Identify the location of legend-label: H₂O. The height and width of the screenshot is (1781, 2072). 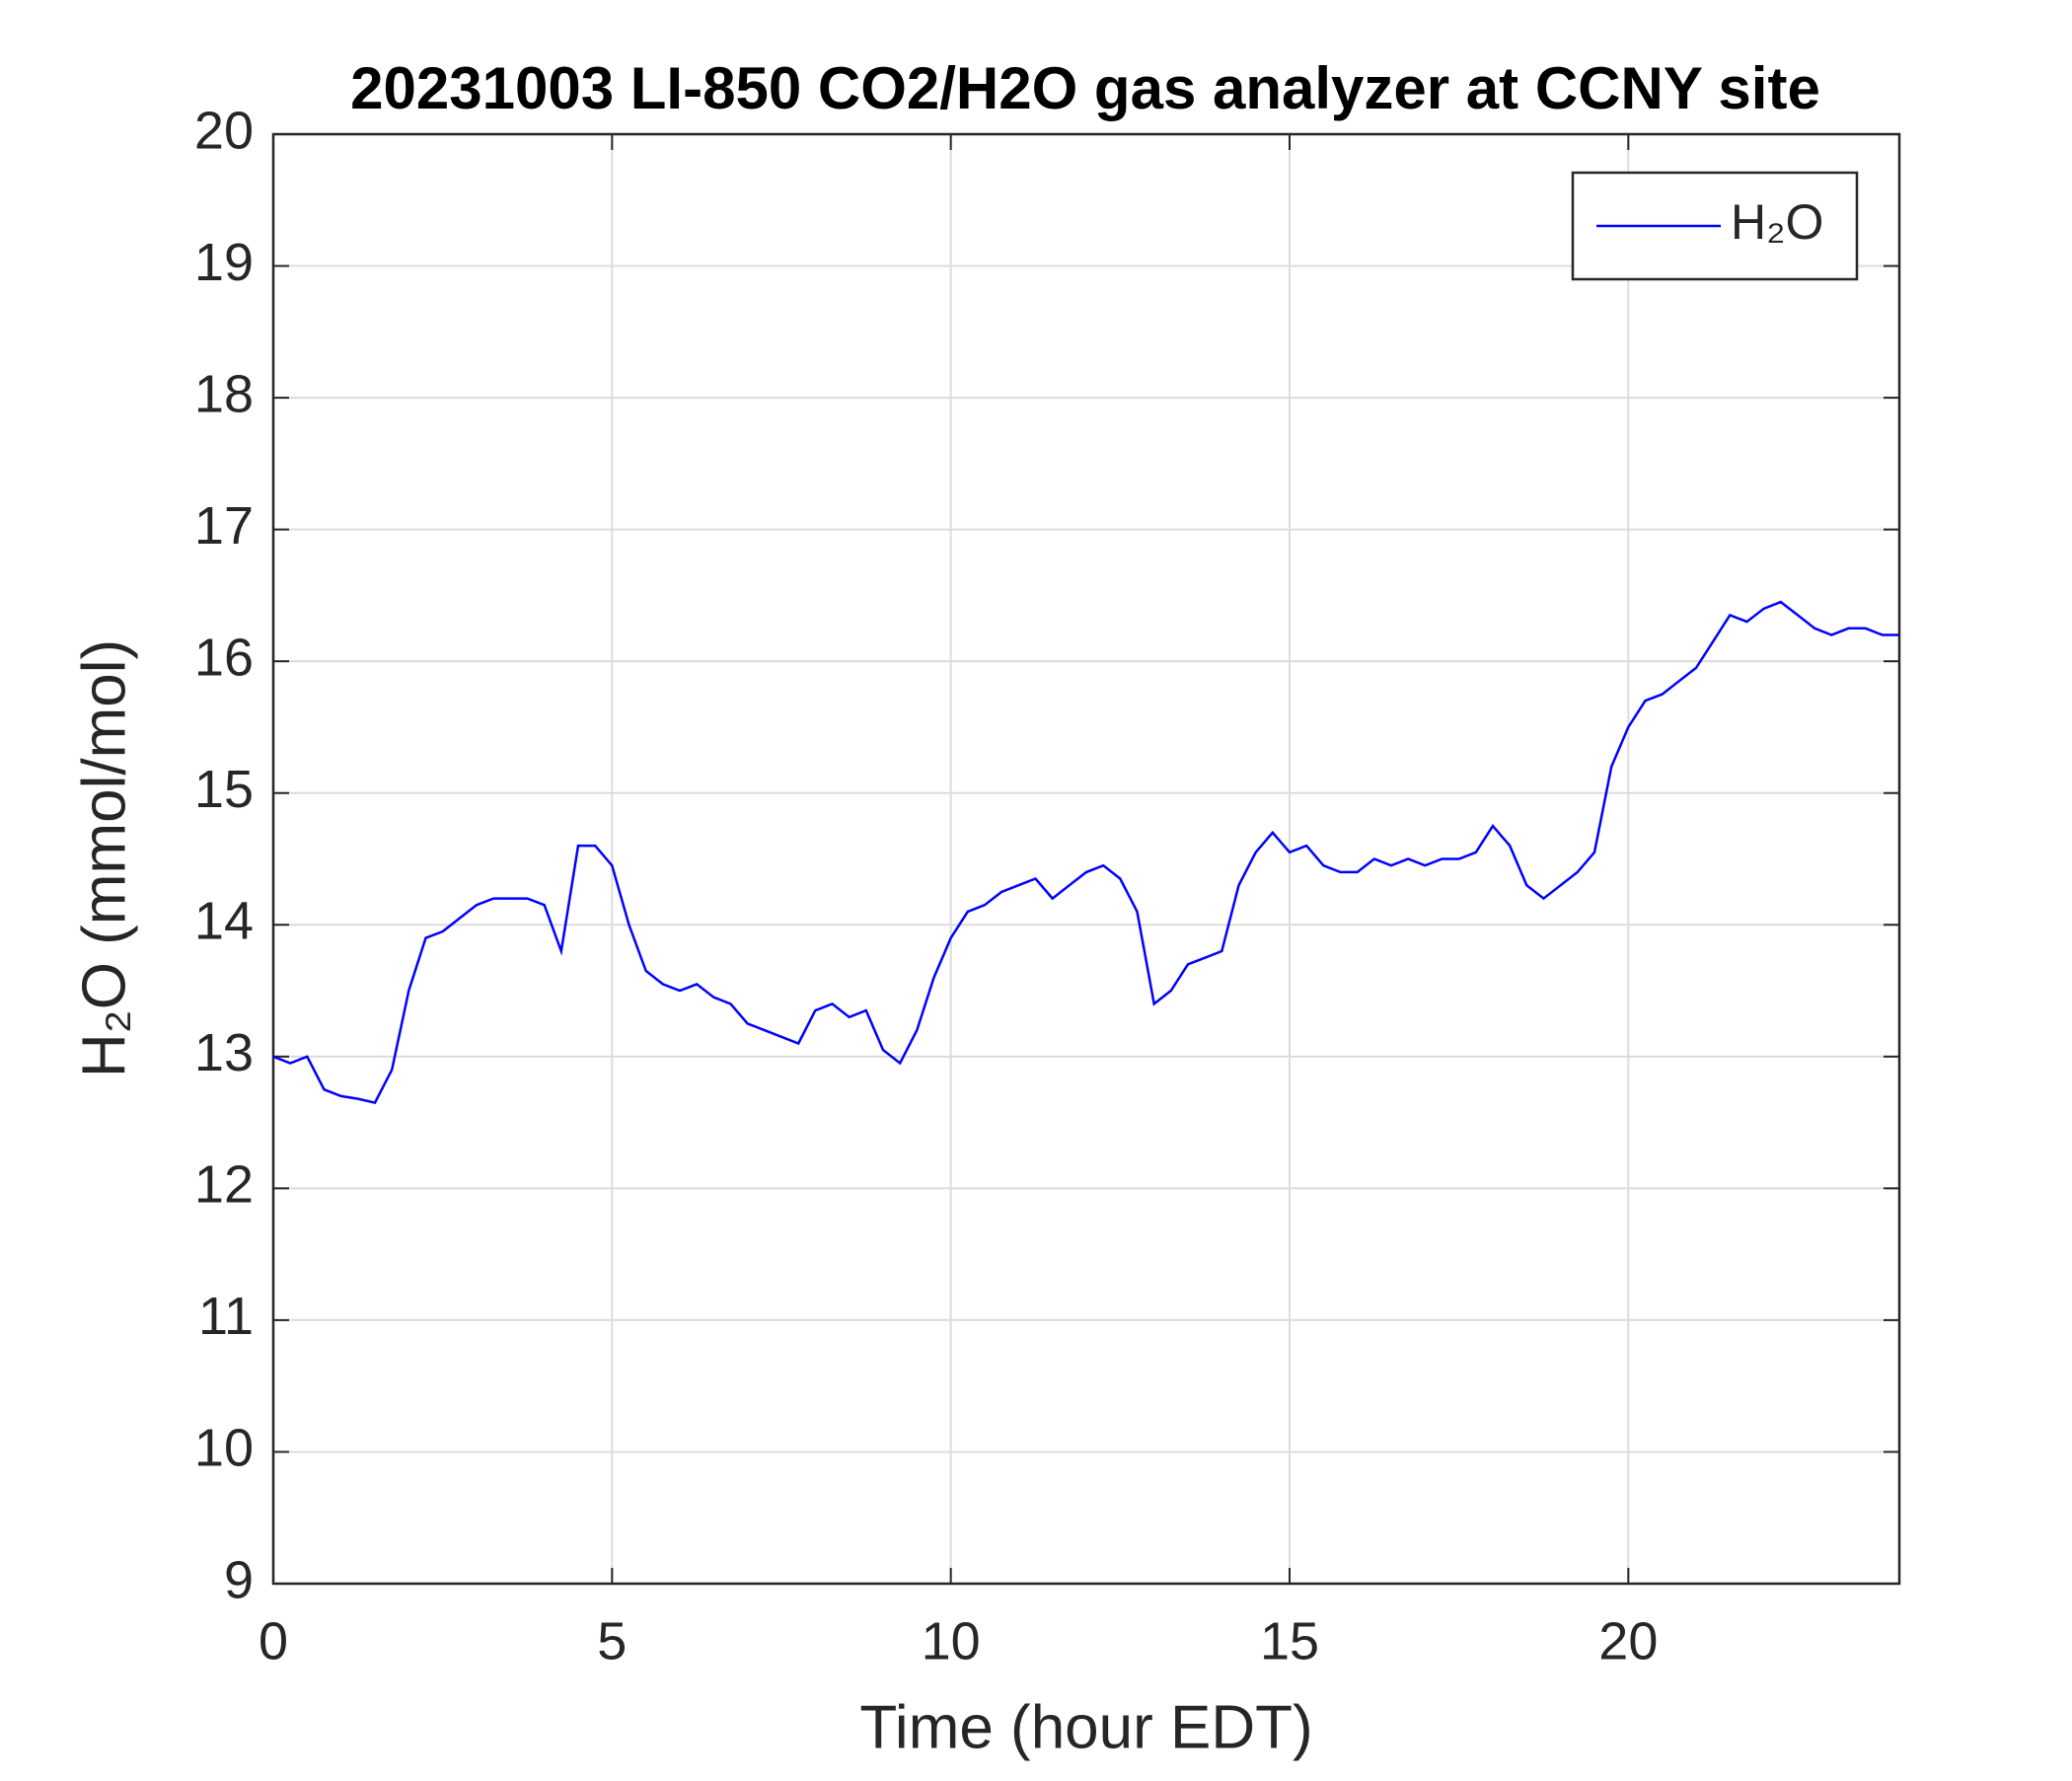
(1777, 222).